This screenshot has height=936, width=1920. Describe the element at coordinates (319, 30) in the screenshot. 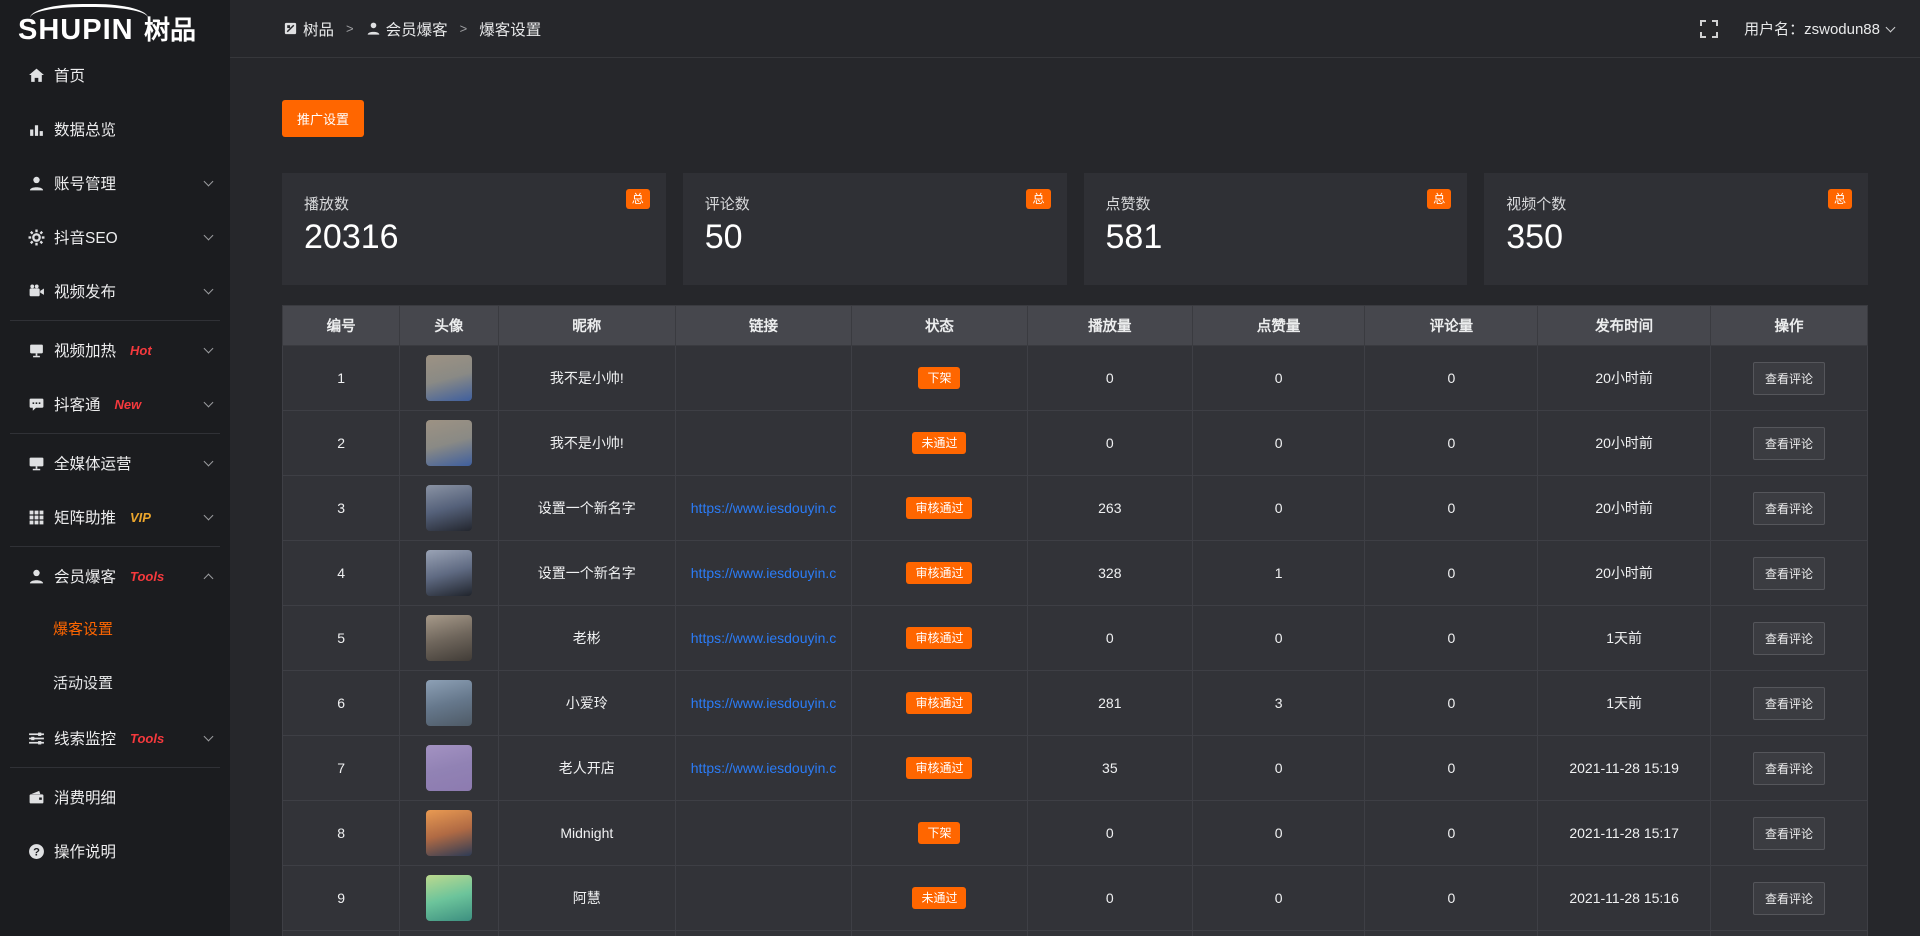

I see `breadcrumb-label: 树品` at that location.